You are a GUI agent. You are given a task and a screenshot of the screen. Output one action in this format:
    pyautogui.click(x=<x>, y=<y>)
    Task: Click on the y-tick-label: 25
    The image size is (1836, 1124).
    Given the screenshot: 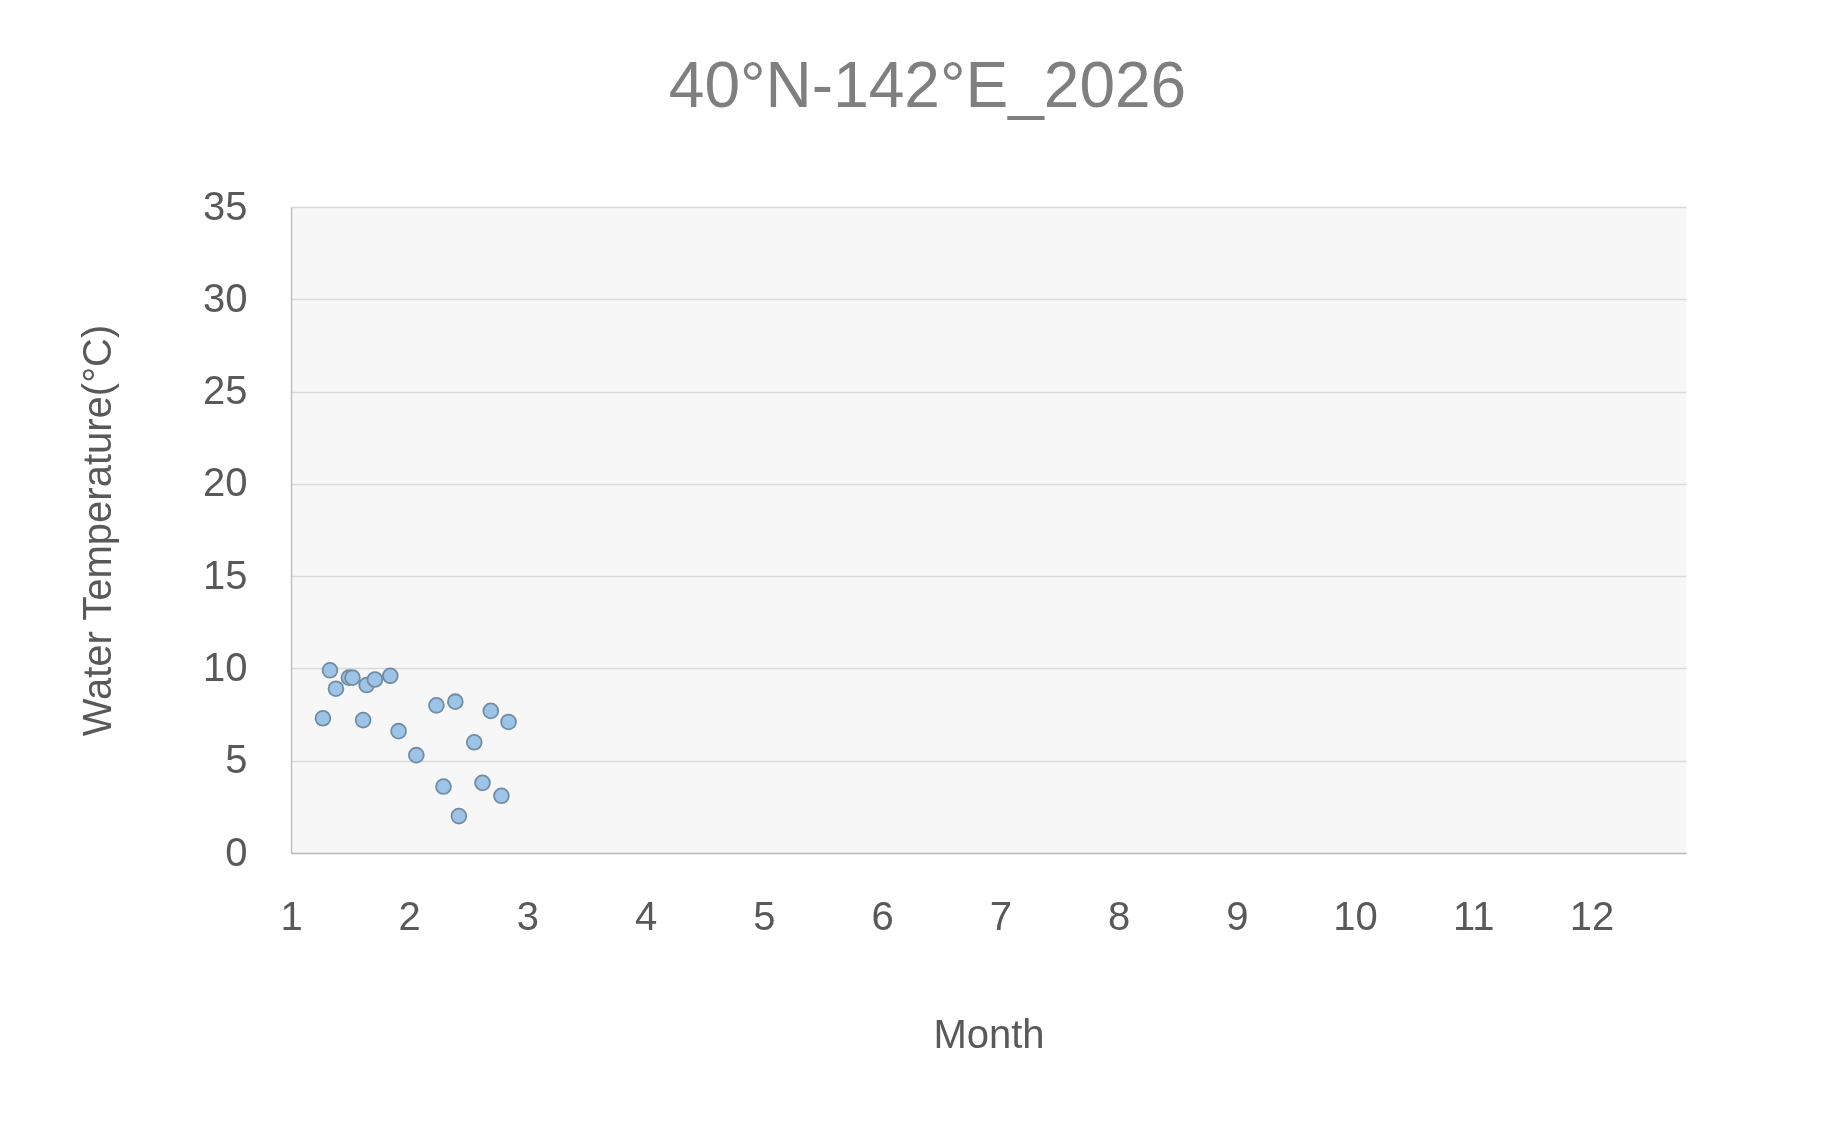 What is the action you would take?
    pyautogui.click(x=225, y=390)
    